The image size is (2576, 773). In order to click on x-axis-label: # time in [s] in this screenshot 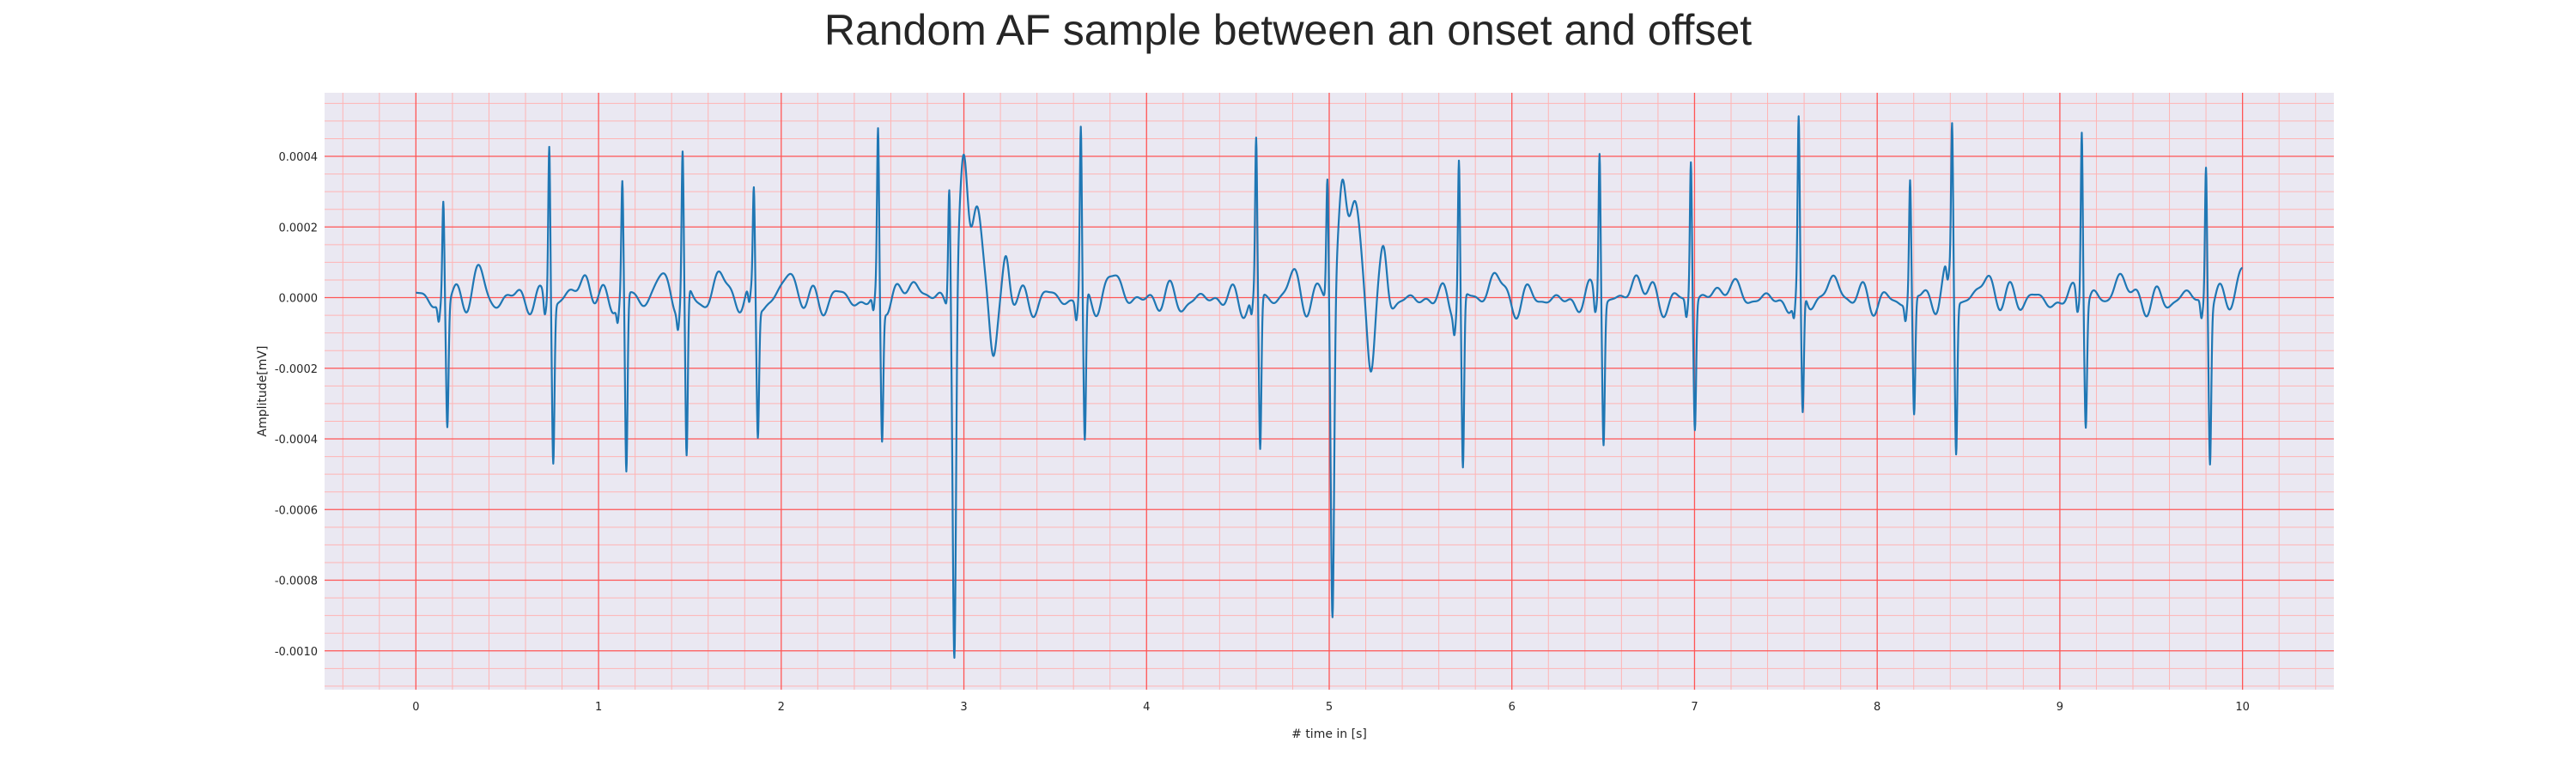, I will do `click(1329, 734)`.